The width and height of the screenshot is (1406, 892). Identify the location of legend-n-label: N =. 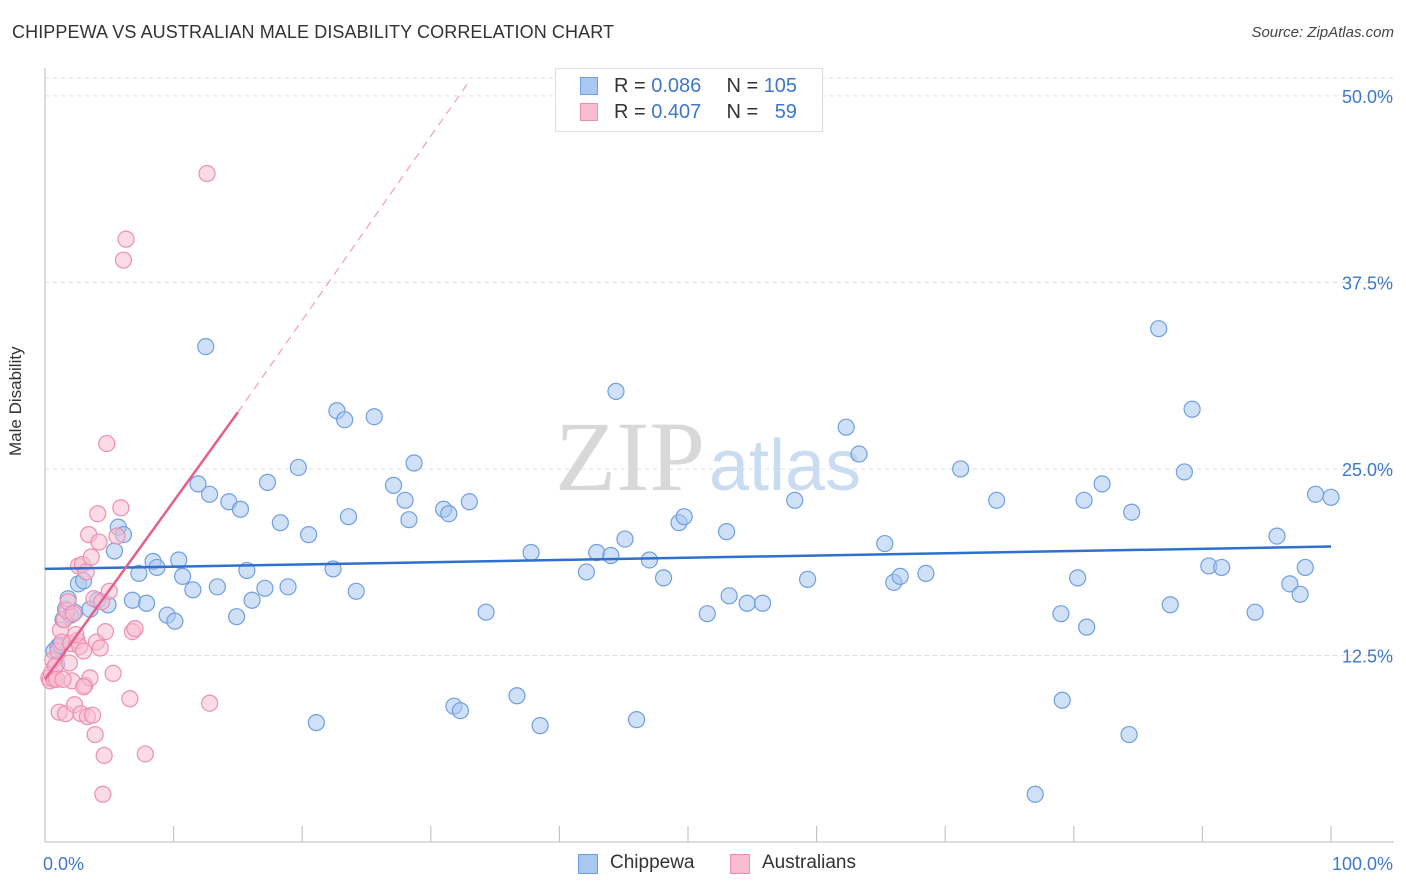
(745, 112).